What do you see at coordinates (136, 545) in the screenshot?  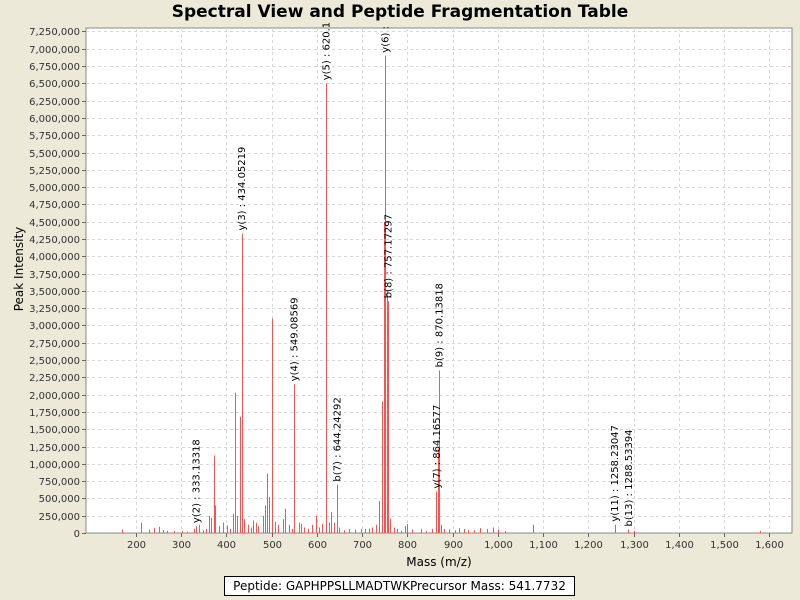 I see `x-tick-label: 200` at bounding box center [136, 545].